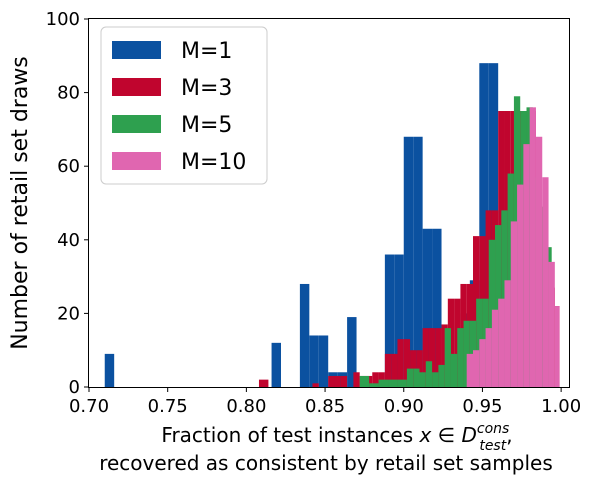 Image resolution: width=602 pixels, height=484 pixels. Describe the element at coordinates (206, 88) in the screenshot. I see `legend-label-m-3: M=3` at that location.